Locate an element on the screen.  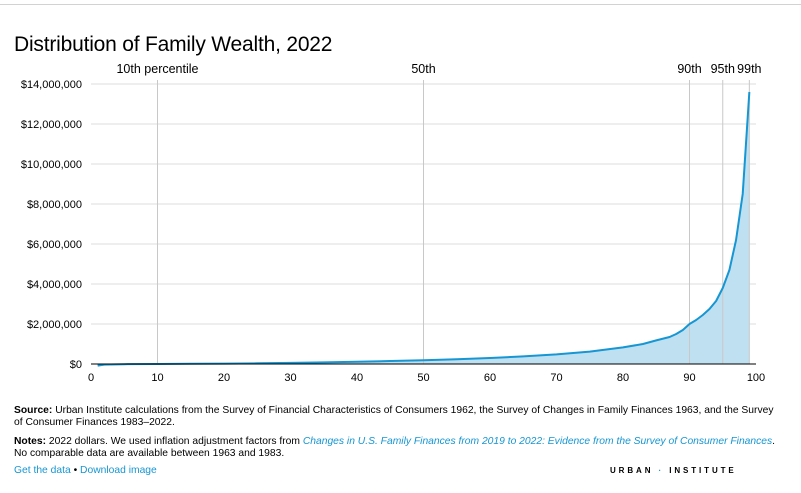
download-image-link: Download image is located at coordinates (118, 470).